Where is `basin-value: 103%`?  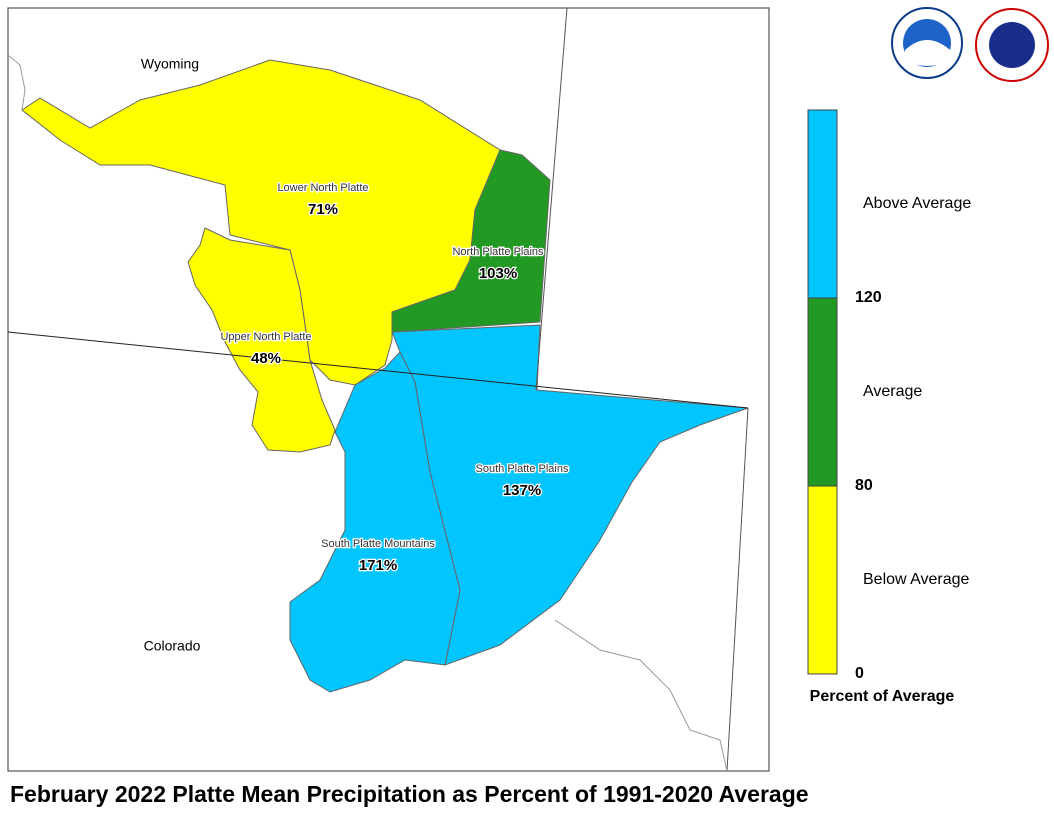
basin-value: 103% is located at coordinates (498, 273).